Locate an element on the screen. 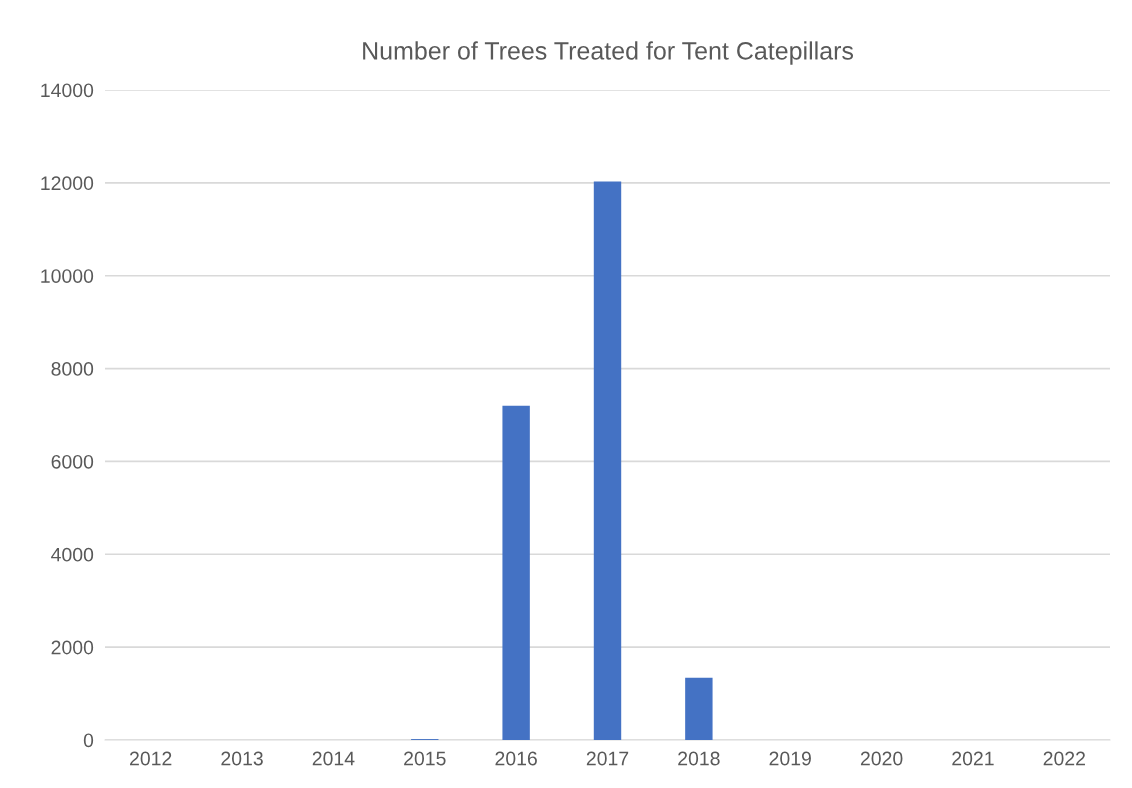 Image resolution: width=1132 pixels, height=788 pixels. x-tick-label: 2016 is located at coordinates (516, 758).